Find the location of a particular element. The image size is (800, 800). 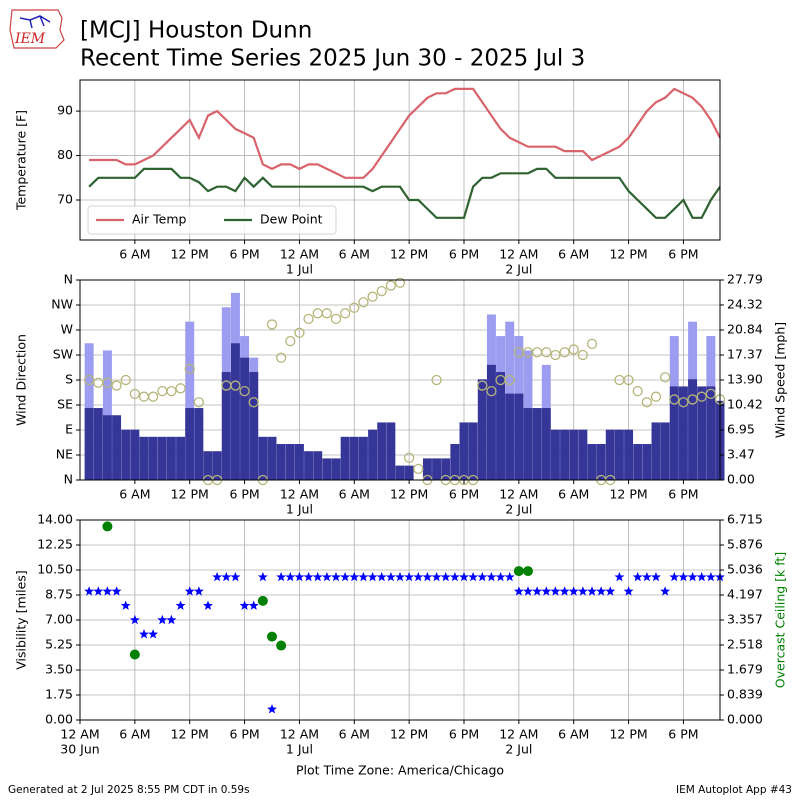

y-tick-label: 5.25 is located at coordinates (59, 644).